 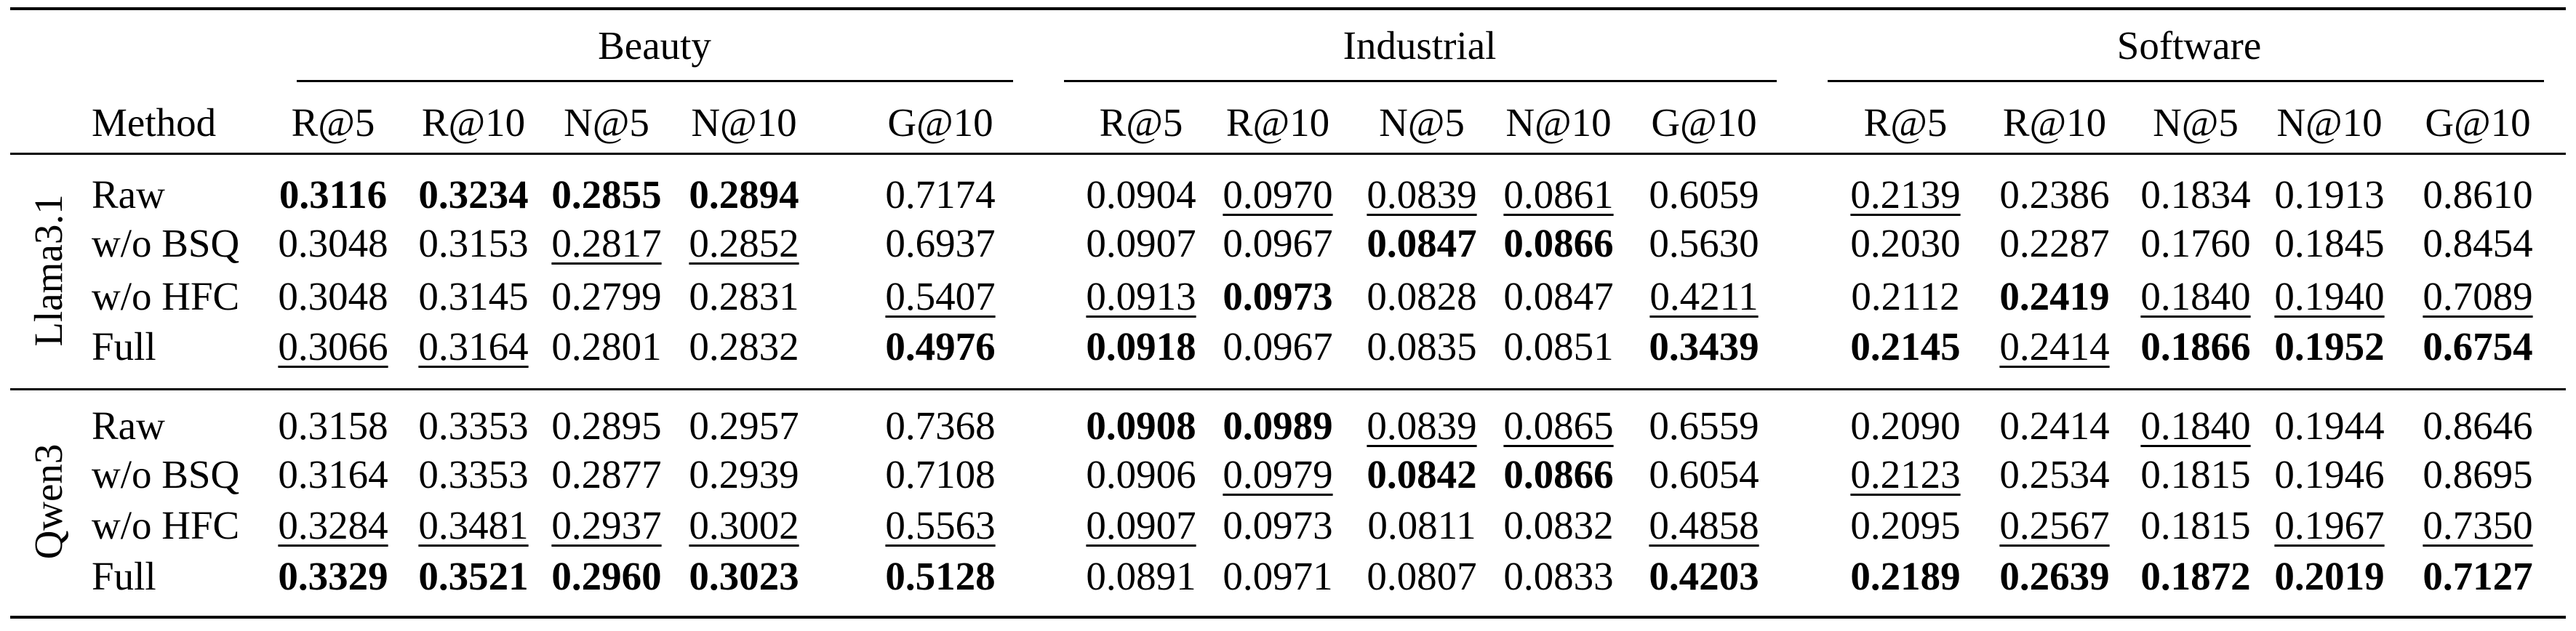 I want to click on table-cell: 0.2895, so click(x=606, y=425).